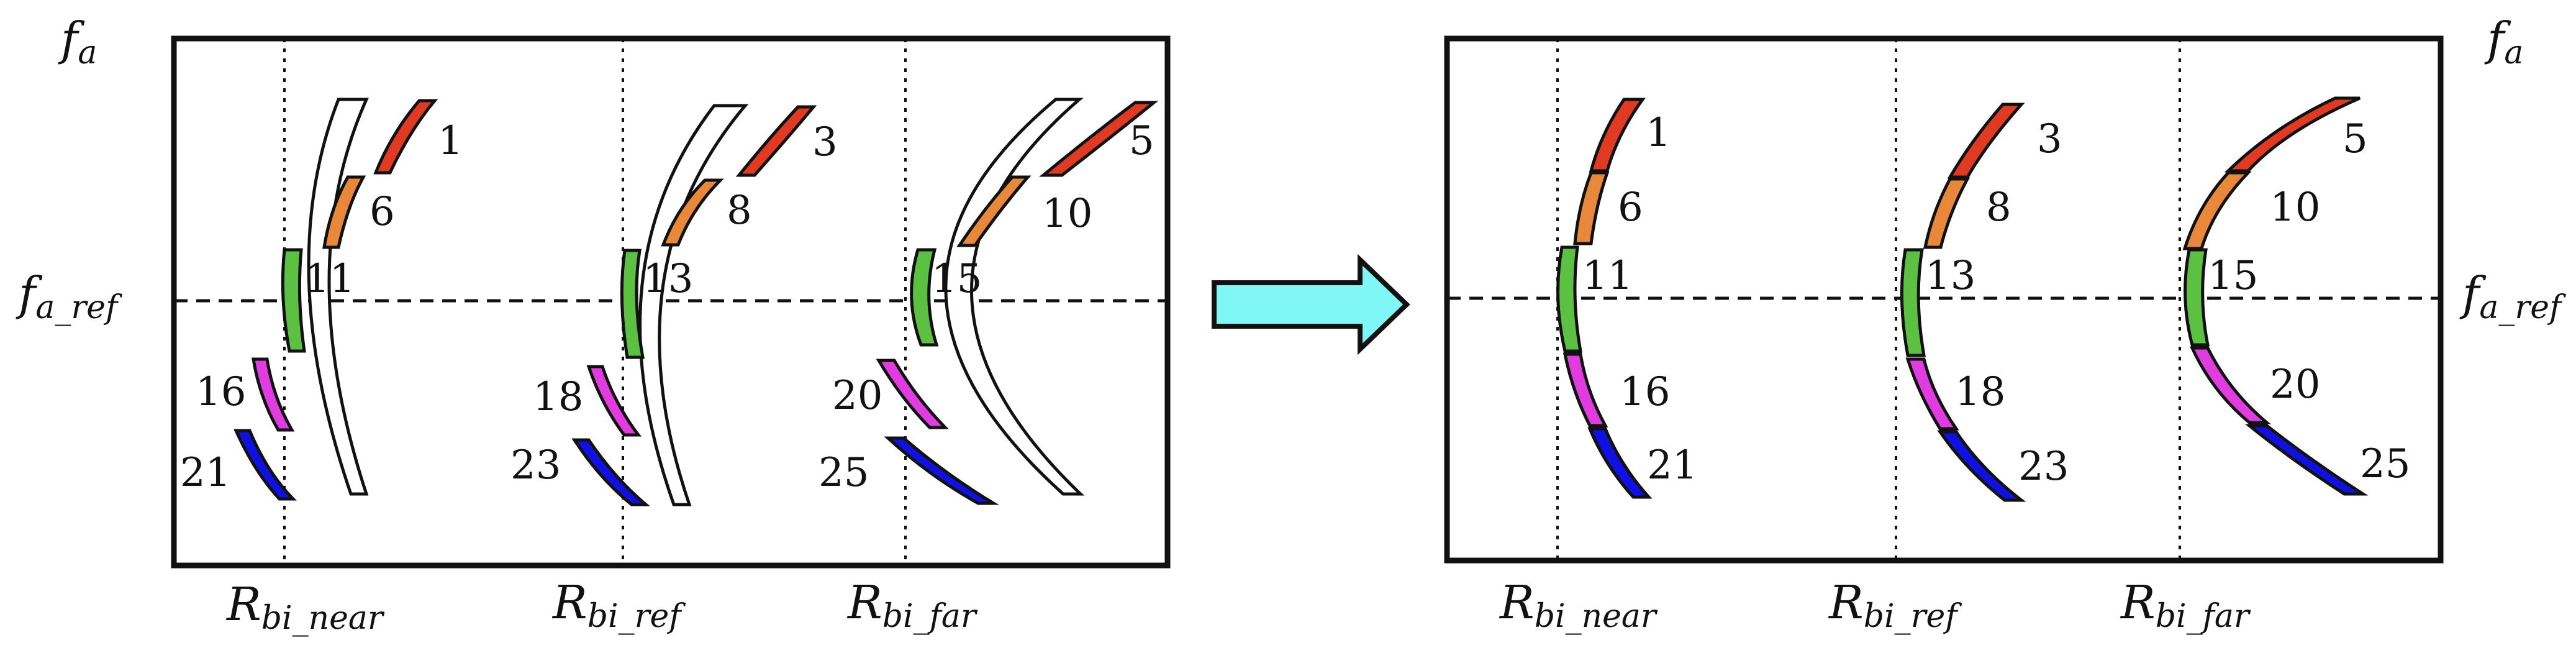 The image size is (2576, 645). I want to click on right-label-13: 13, so click(1950, 276).